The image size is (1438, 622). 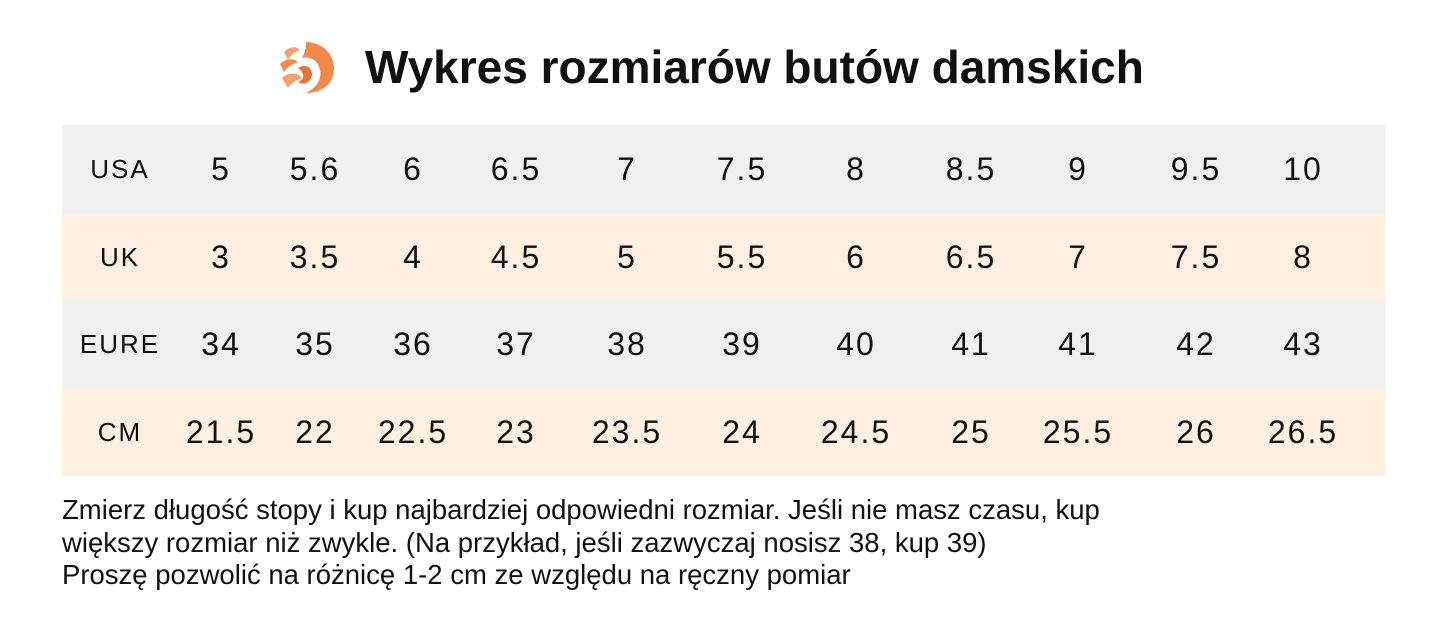 I want to click on table-row: USA 5 5.6 6 6.5 7 7.5 8 8.5 9 9.5 10, so click(x=723, y=169).